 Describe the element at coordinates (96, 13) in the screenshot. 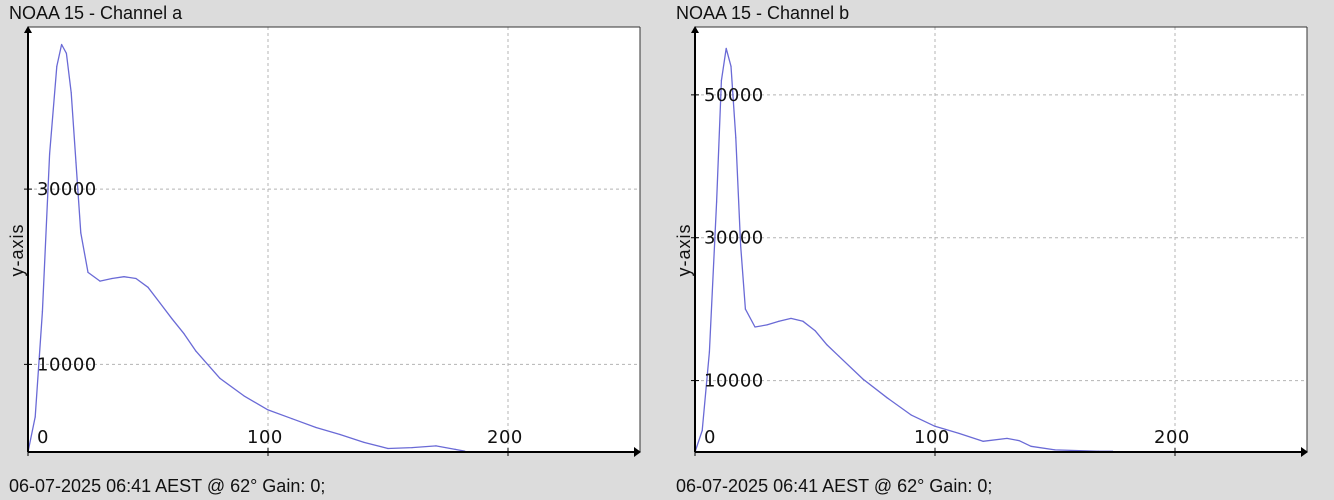

I see `chart-title: NOAA 15 - Channel a` at that location.